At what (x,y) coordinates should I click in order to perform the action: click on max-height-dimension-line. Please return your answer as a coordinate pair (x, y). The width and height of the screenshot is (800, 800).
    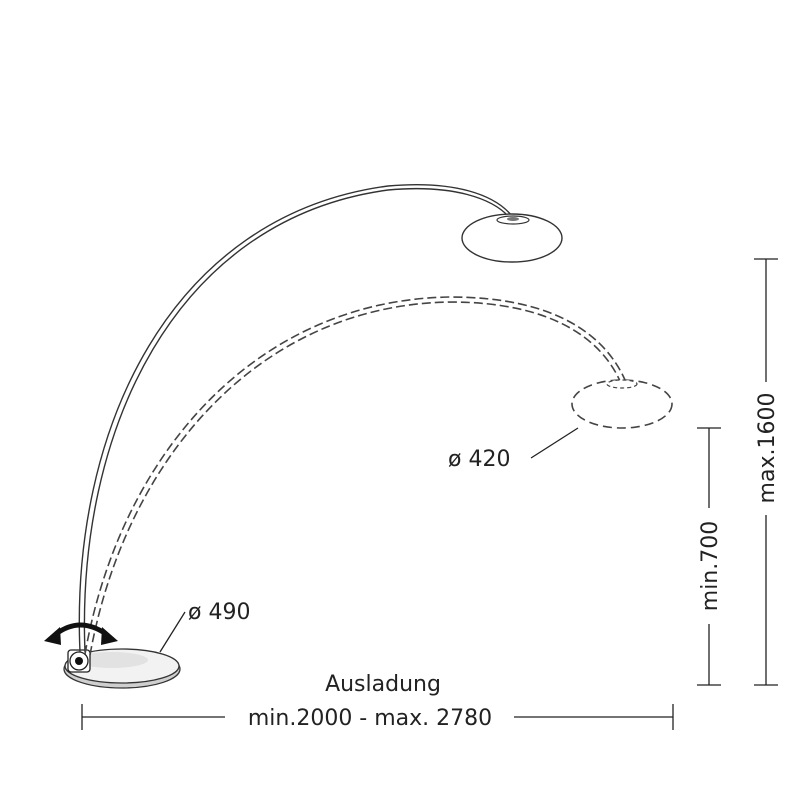
    Looking at the image, I should click on (766, 472).